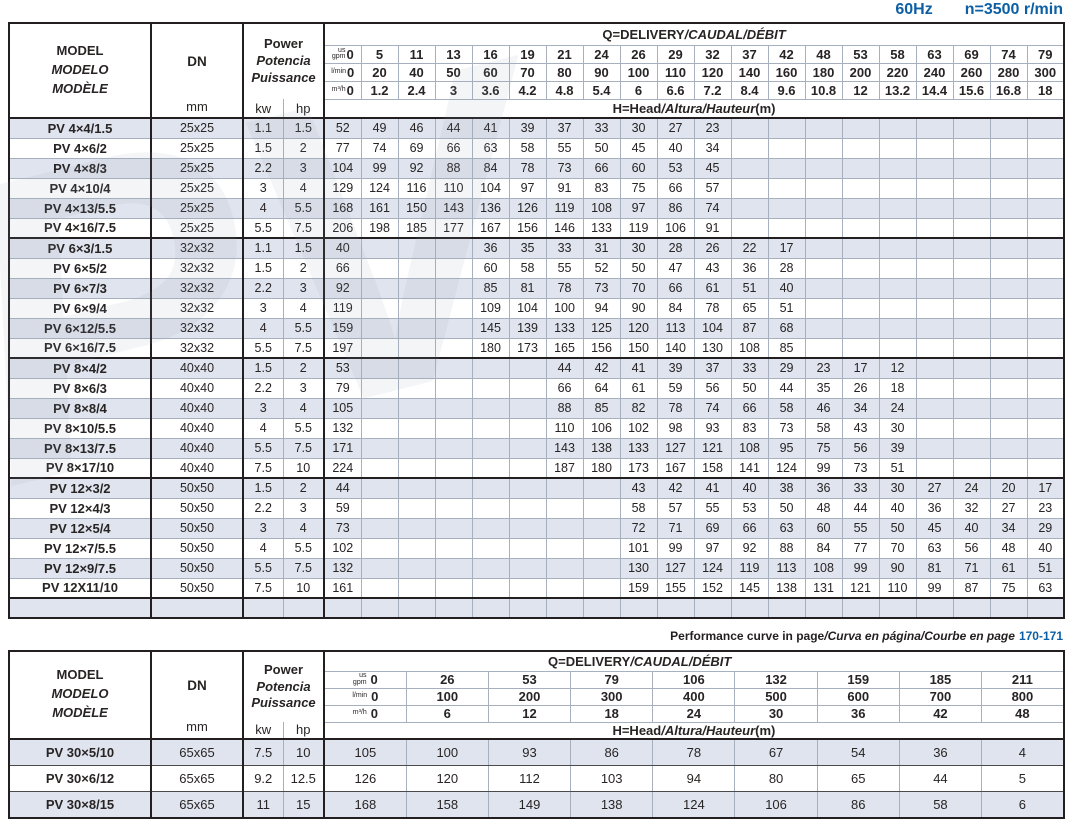 The height and width of the screenshot is (827, 1067). What do you see at coordinates (712, 448) in the screenshot?
I see `head-value: 121` at bounding box center [712, 448].